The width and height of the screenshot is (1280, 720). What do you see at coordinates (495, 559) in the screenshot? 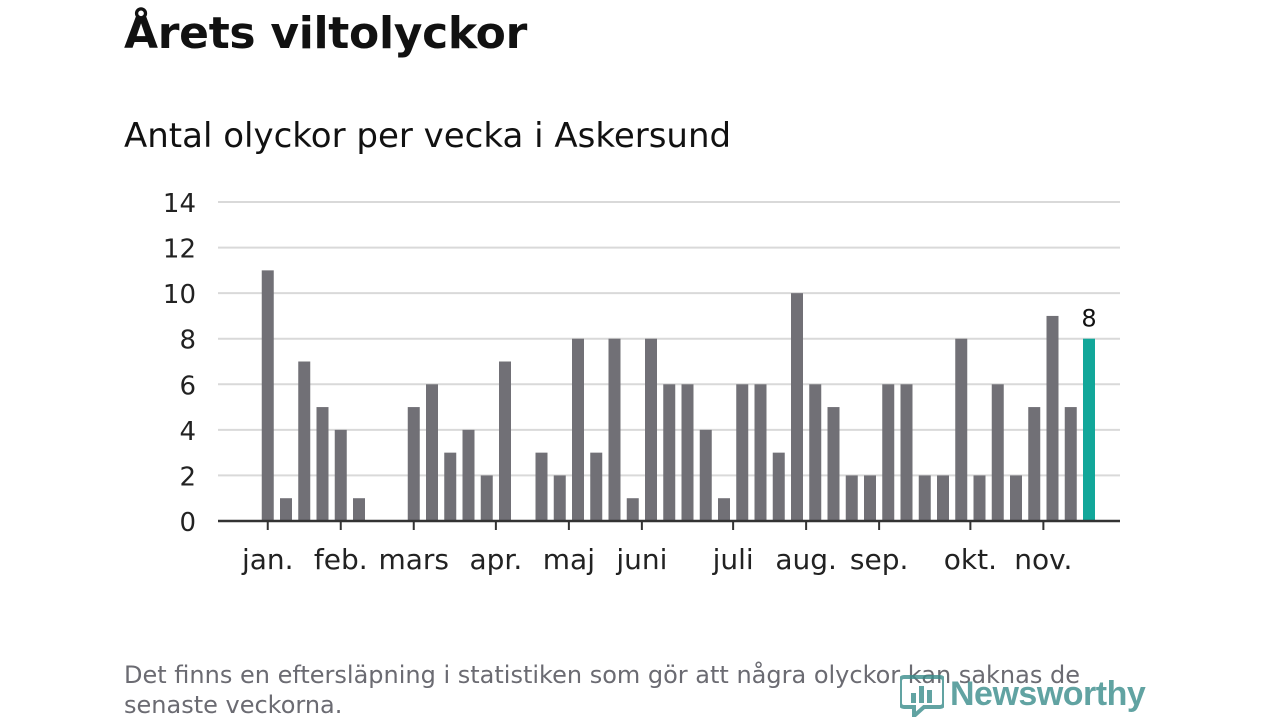
I see `x-tick-label: apr.` at bounding box center [495, 559].